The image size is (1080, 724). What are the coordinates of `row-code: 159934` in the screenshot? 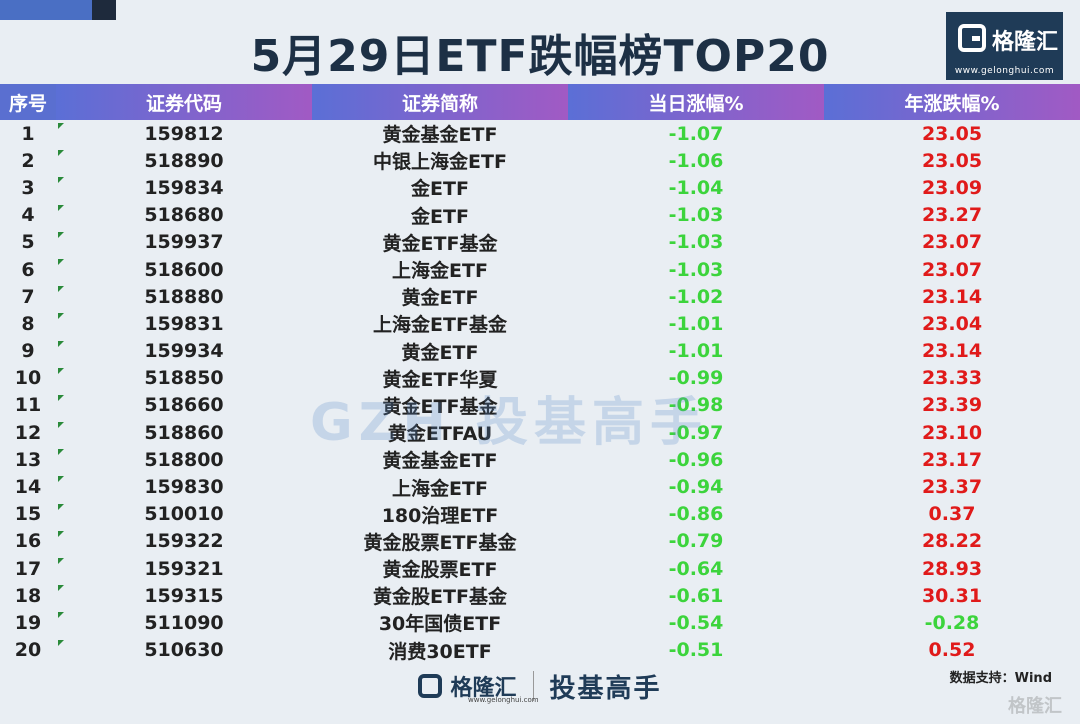 It's located at (184, 351).